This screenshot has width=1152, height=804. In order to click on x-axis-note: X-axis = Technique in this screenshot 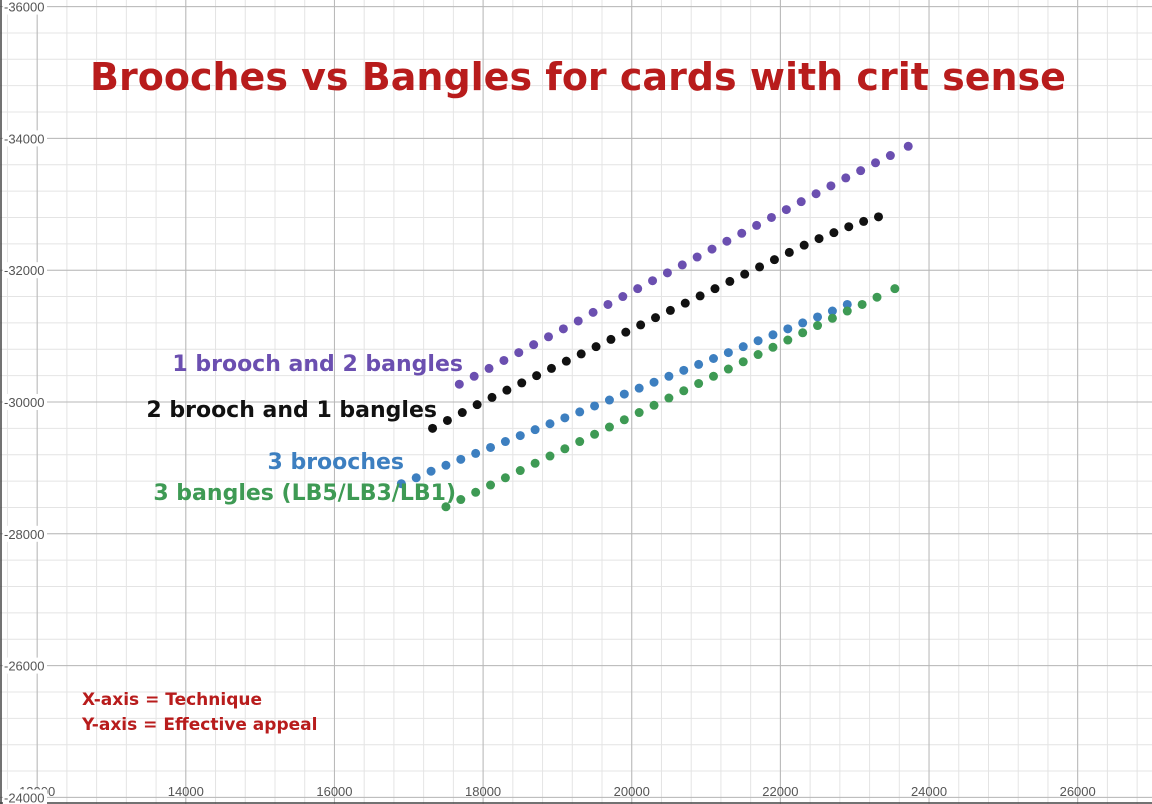, I will do `click(172, 700)`.